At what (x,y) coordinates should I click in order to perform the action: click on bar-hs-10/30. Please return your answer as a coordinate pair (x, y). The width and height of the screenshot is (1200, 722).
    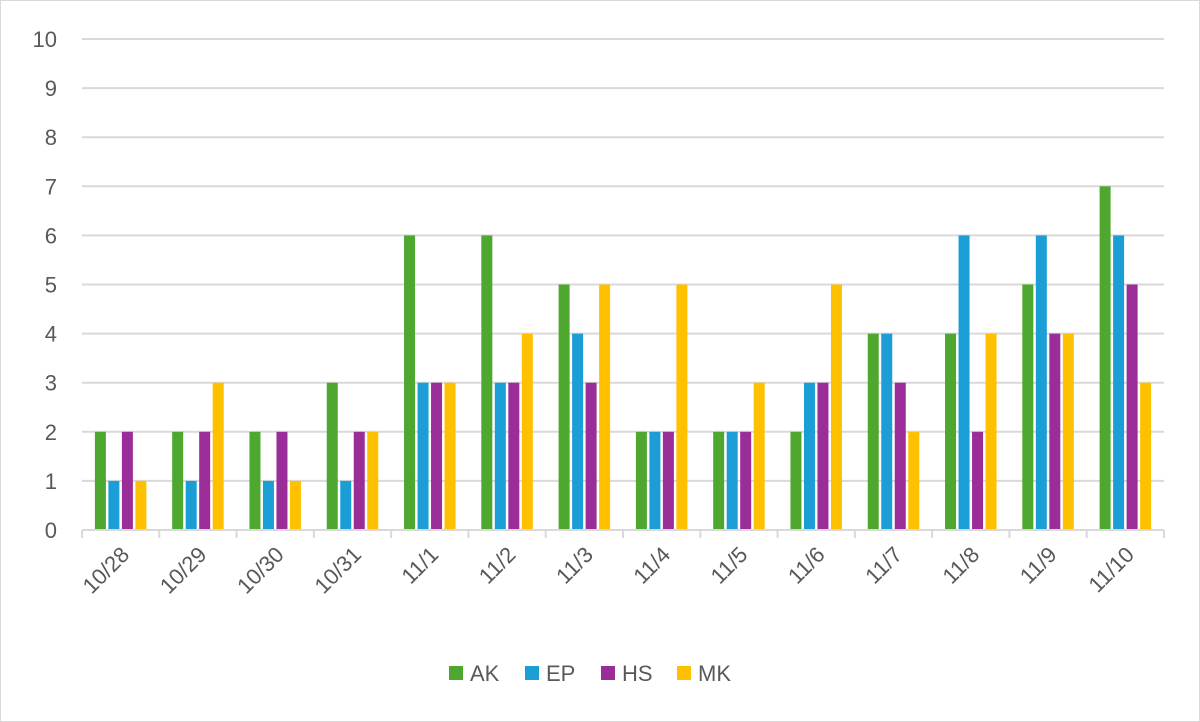
    Looking at the image, I should click on (282, 480).